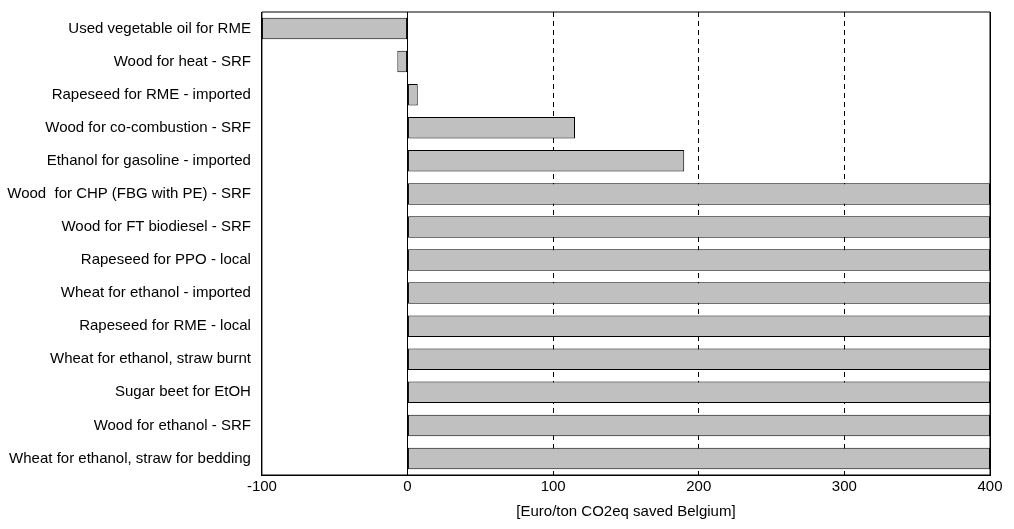 This screenshot has width=1014, height=529. I want to click on y-tick-label: Ethanol for gasoline - imported, so click(148, 159).